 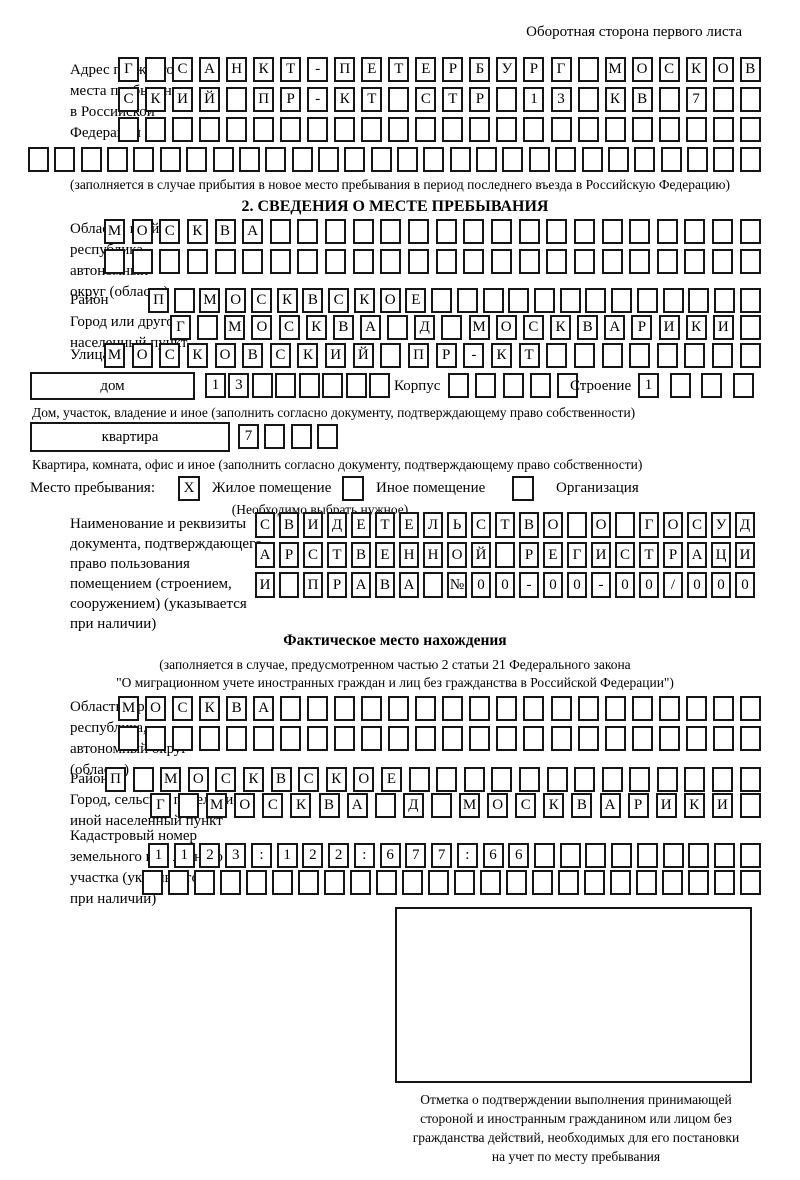 What do you see at coordinates (413, 805) in the screenshot?
I see `char-cell: Д` at bounding box center [413, 805].